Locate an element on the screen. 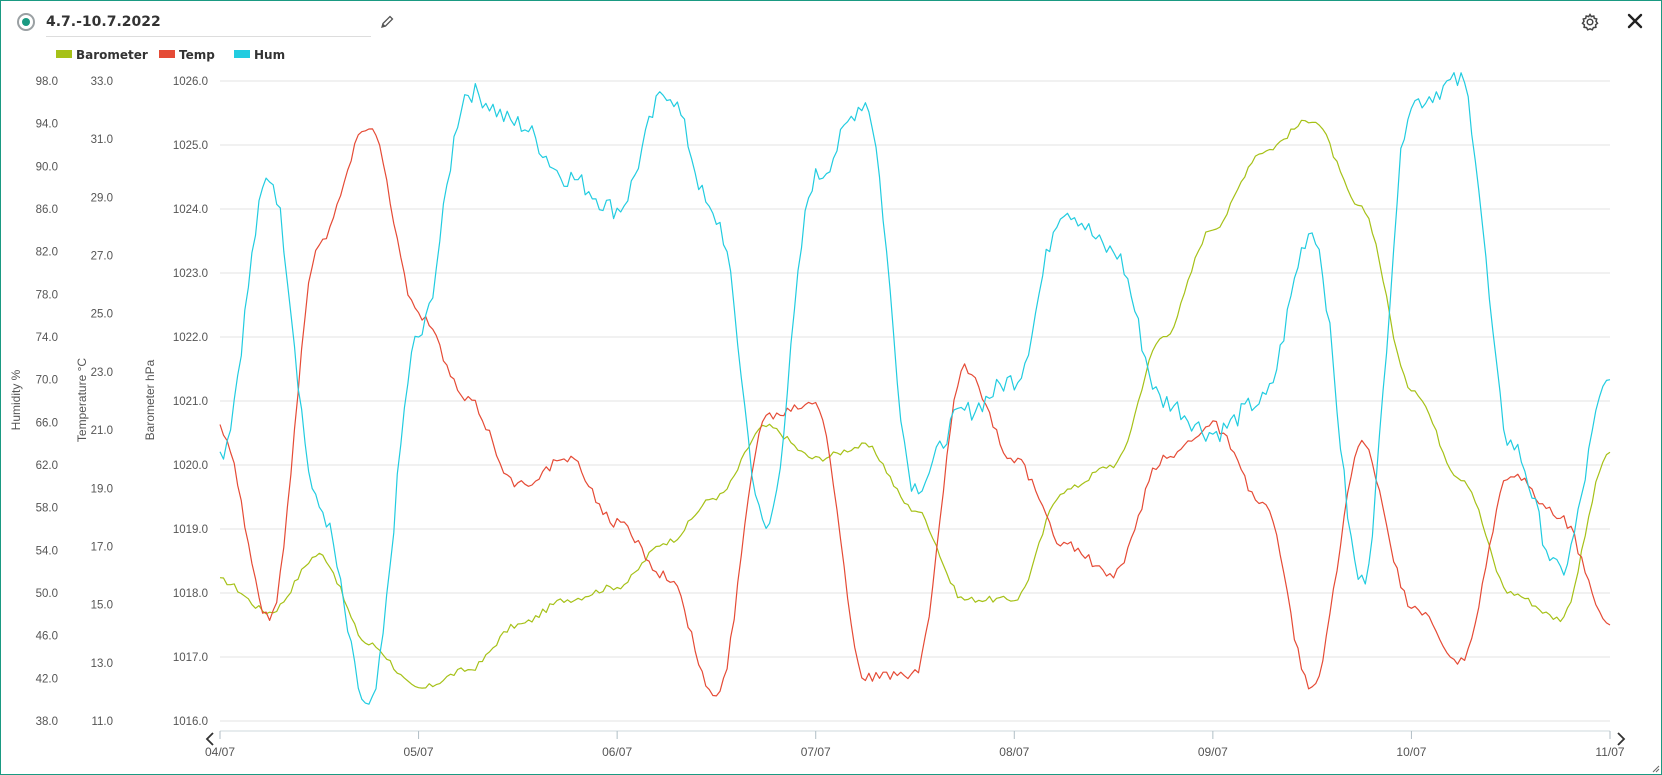  baro-tick-label: 1024.0 is located at coordinates (190, 210).